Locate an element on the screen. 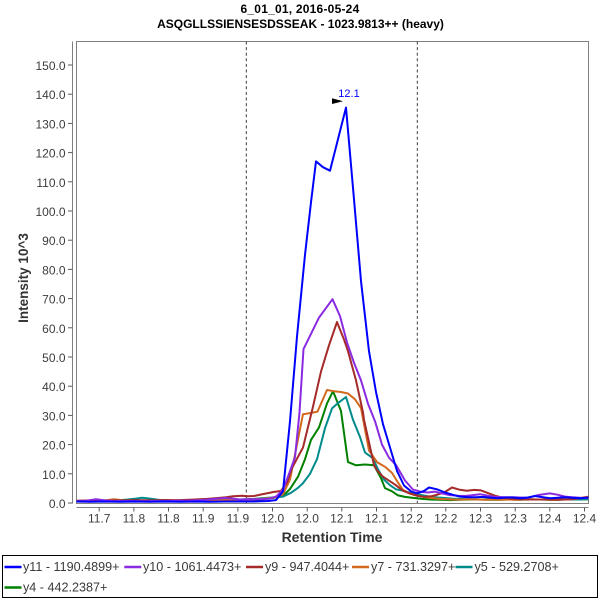  svg-text: 6_01_01, 2016-05-24 is located at coordinates (300, 9).